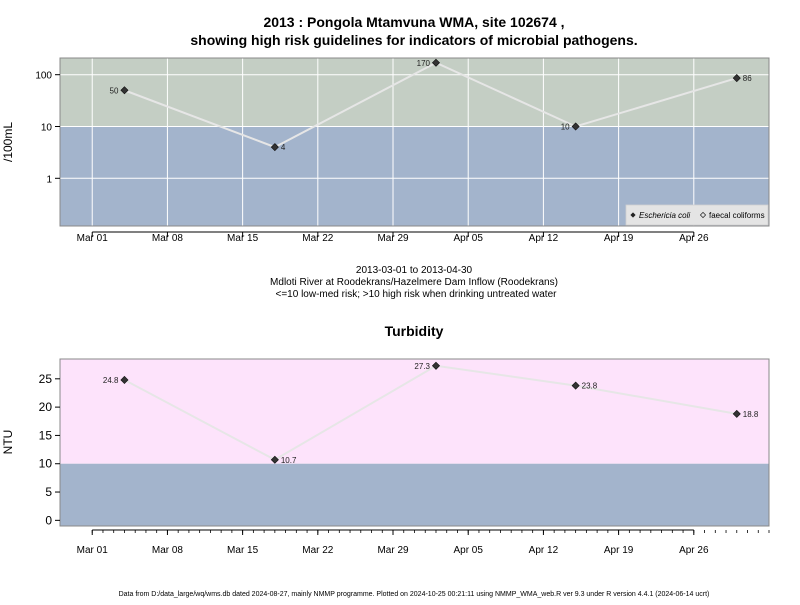 Image resolution: width=800 pixels, height=605 pixels. Describe the element at coordinates (111, 380) in the screenshot. I see `data-label: 24.8` at that location.